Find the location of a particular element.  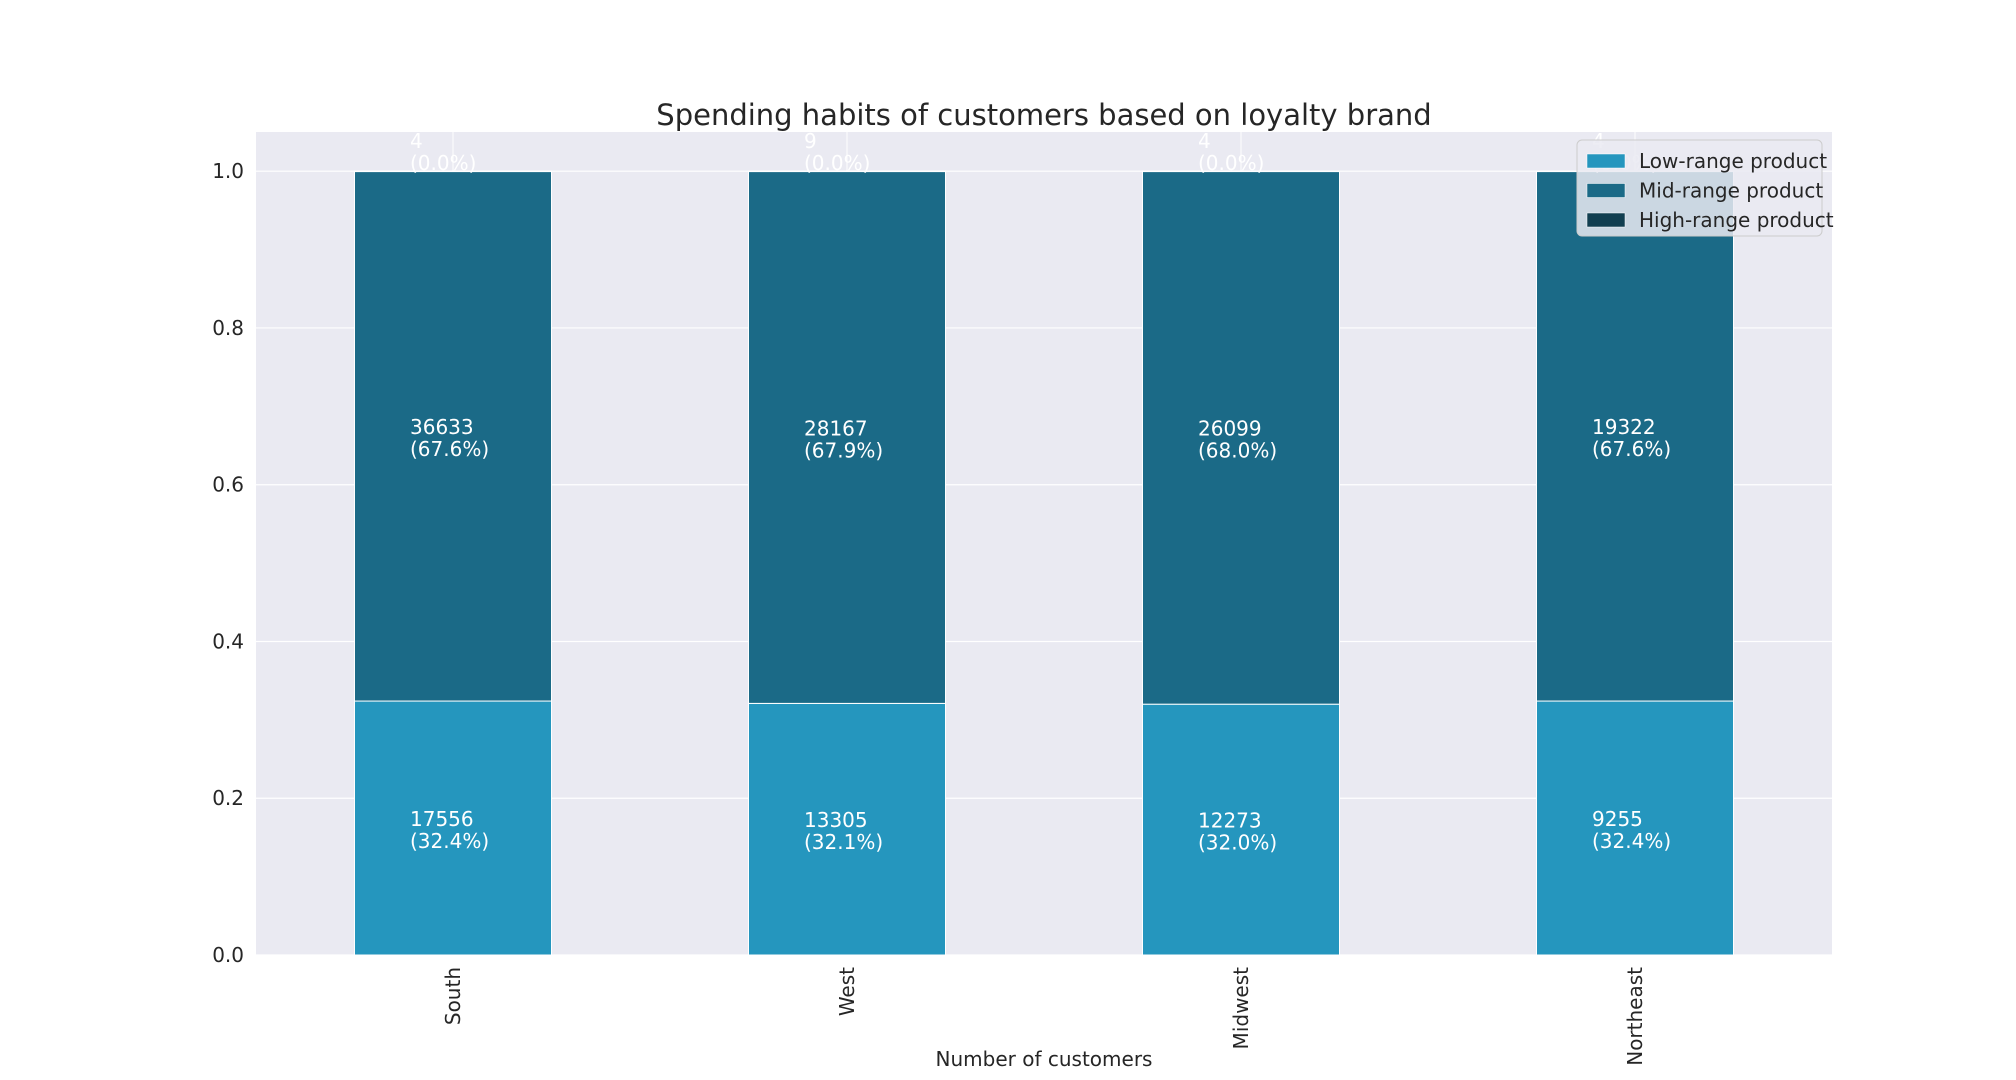

y-tick-label: 0.2 is located at coordinates (228, 798).